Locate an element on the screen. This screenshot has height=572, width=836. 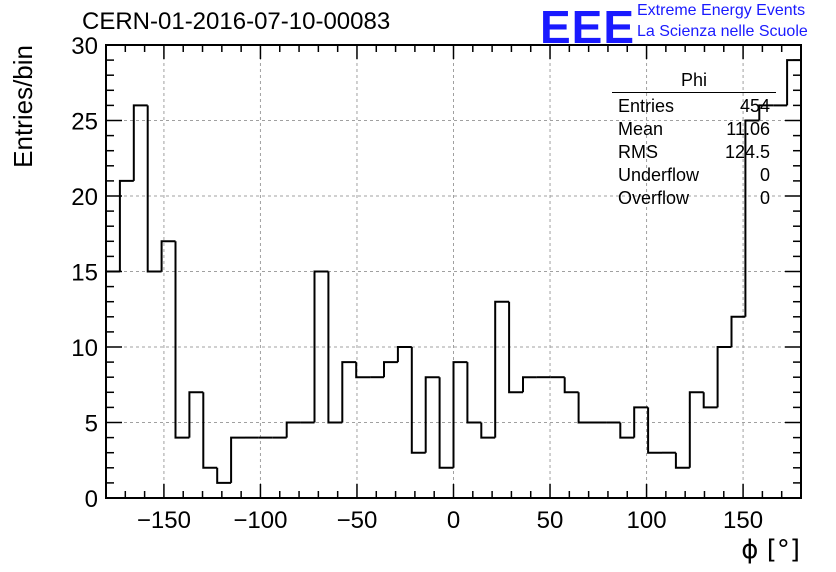
y-tick-label: 25 is located at coordinates (84, 122).